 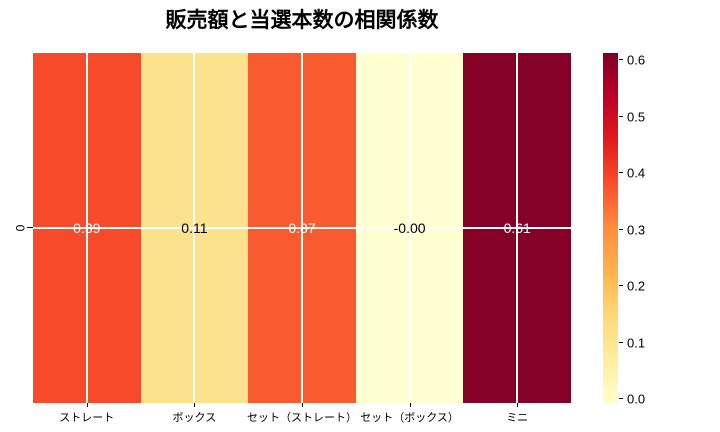 What do you see at coordinates (636, 343) in the screenshot?
I see `colorbar-tick-label: 0.1` at bounding box center [636, 343].